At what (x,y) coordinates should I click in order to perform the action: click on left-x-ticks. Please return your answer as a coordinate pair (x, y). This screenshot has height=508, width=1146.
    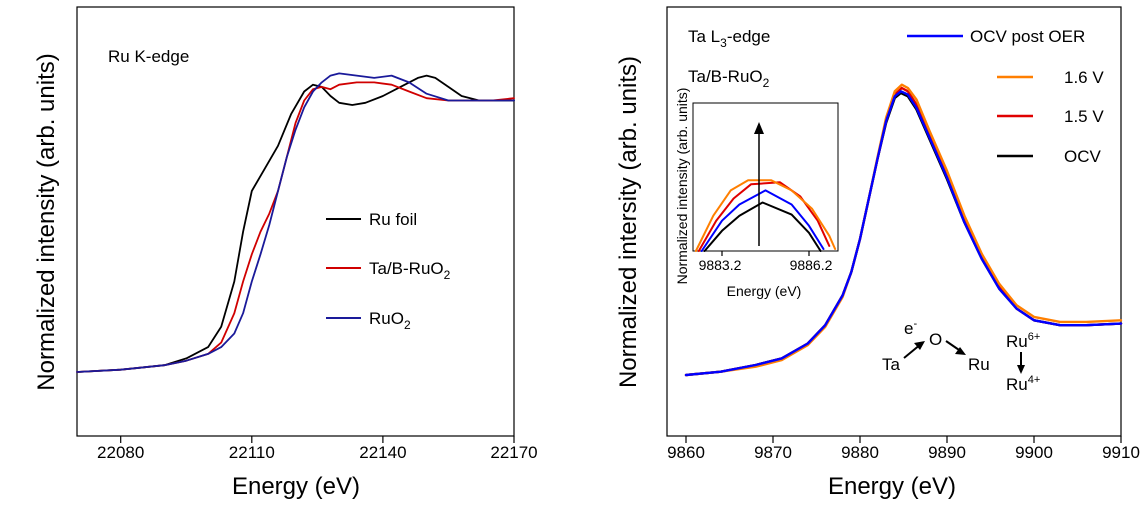
    Looking at the image, I should click on (317, 439).